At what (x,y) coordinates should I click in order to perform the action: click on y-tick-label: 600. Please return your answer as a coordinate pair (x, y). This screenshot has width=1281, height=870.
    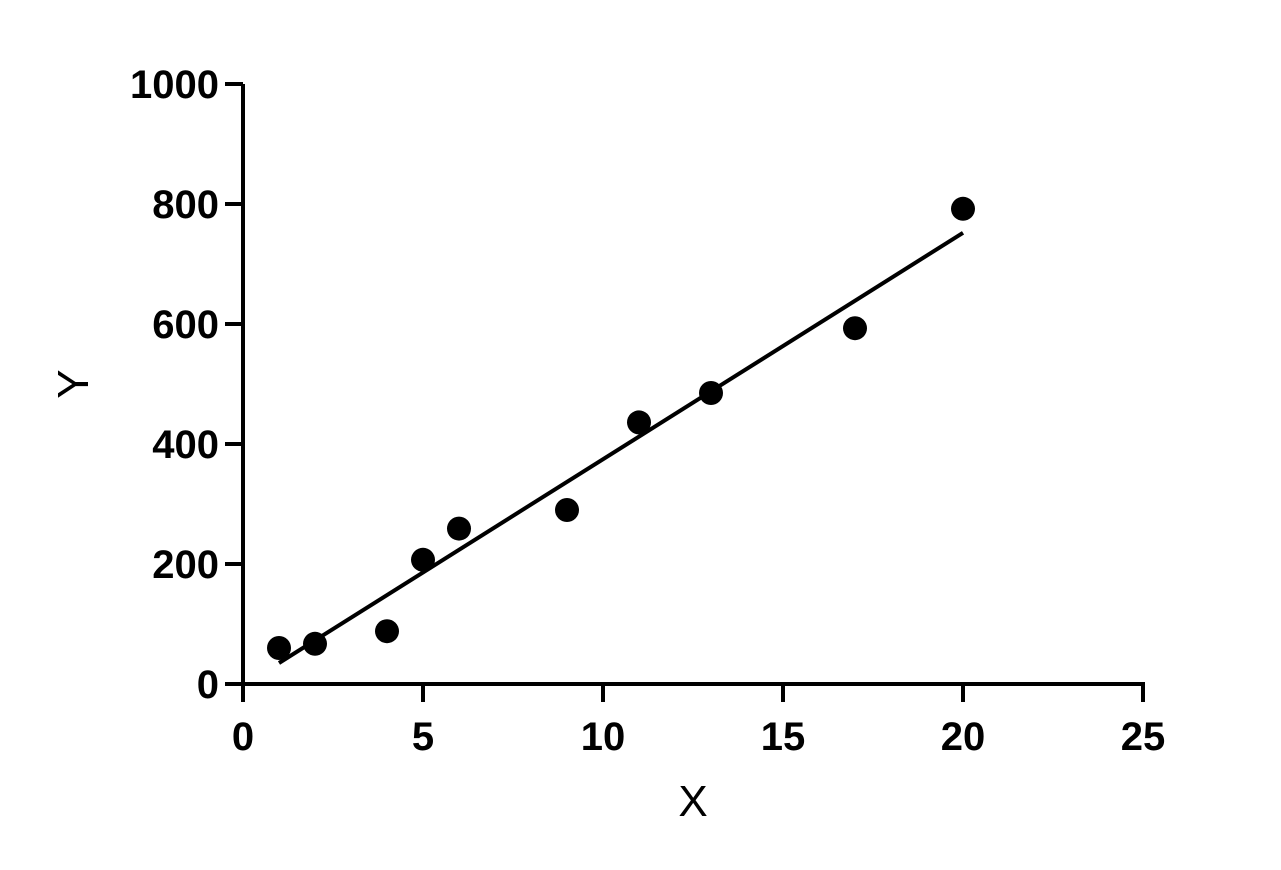
    Looking at the image, I should click on (185, 325).